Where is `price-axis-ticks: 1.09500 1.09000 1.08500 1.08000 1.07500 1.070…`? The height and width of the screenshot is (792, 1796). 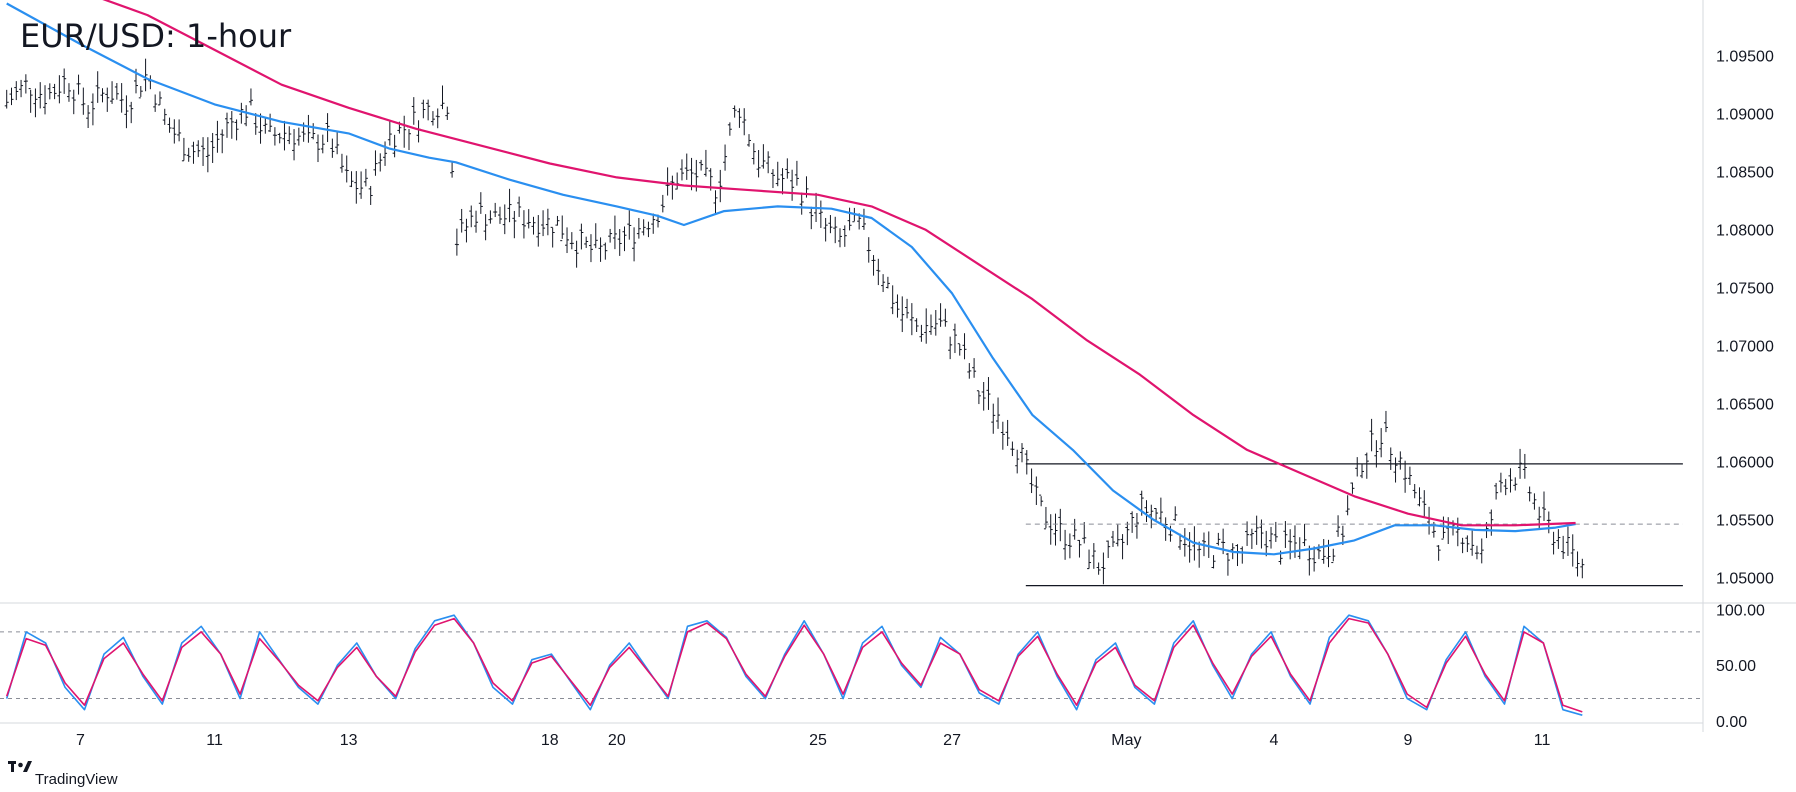 price-axis-ticks: 1.09500 1.09000 1.08500 1.08000 1.07500 1.070… is located at coordinates (1745, 318).